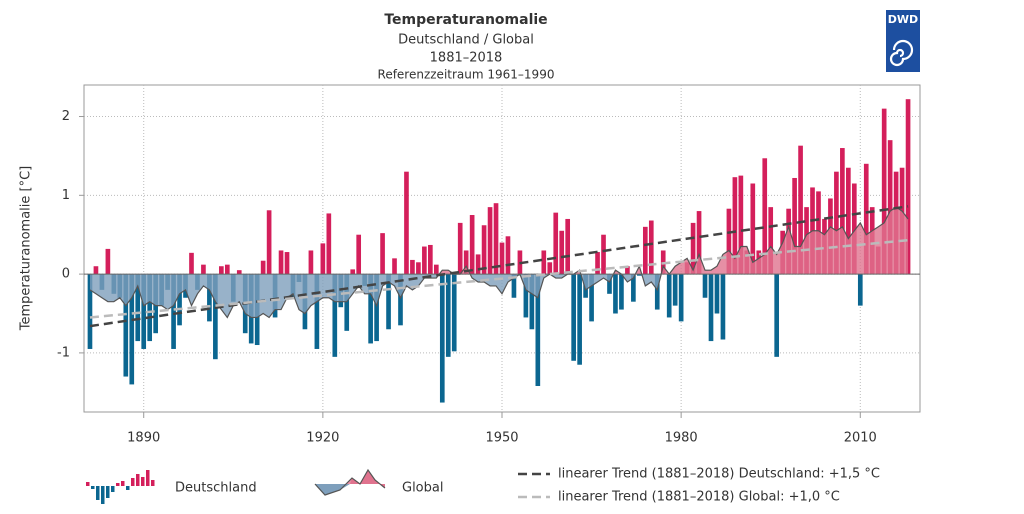 This screenshot has height=514, width=1024. What do you see at coordinates (322, 438) in the screenshot?
I see `x-tick-label: 1920` at bounding box center [322, 438].